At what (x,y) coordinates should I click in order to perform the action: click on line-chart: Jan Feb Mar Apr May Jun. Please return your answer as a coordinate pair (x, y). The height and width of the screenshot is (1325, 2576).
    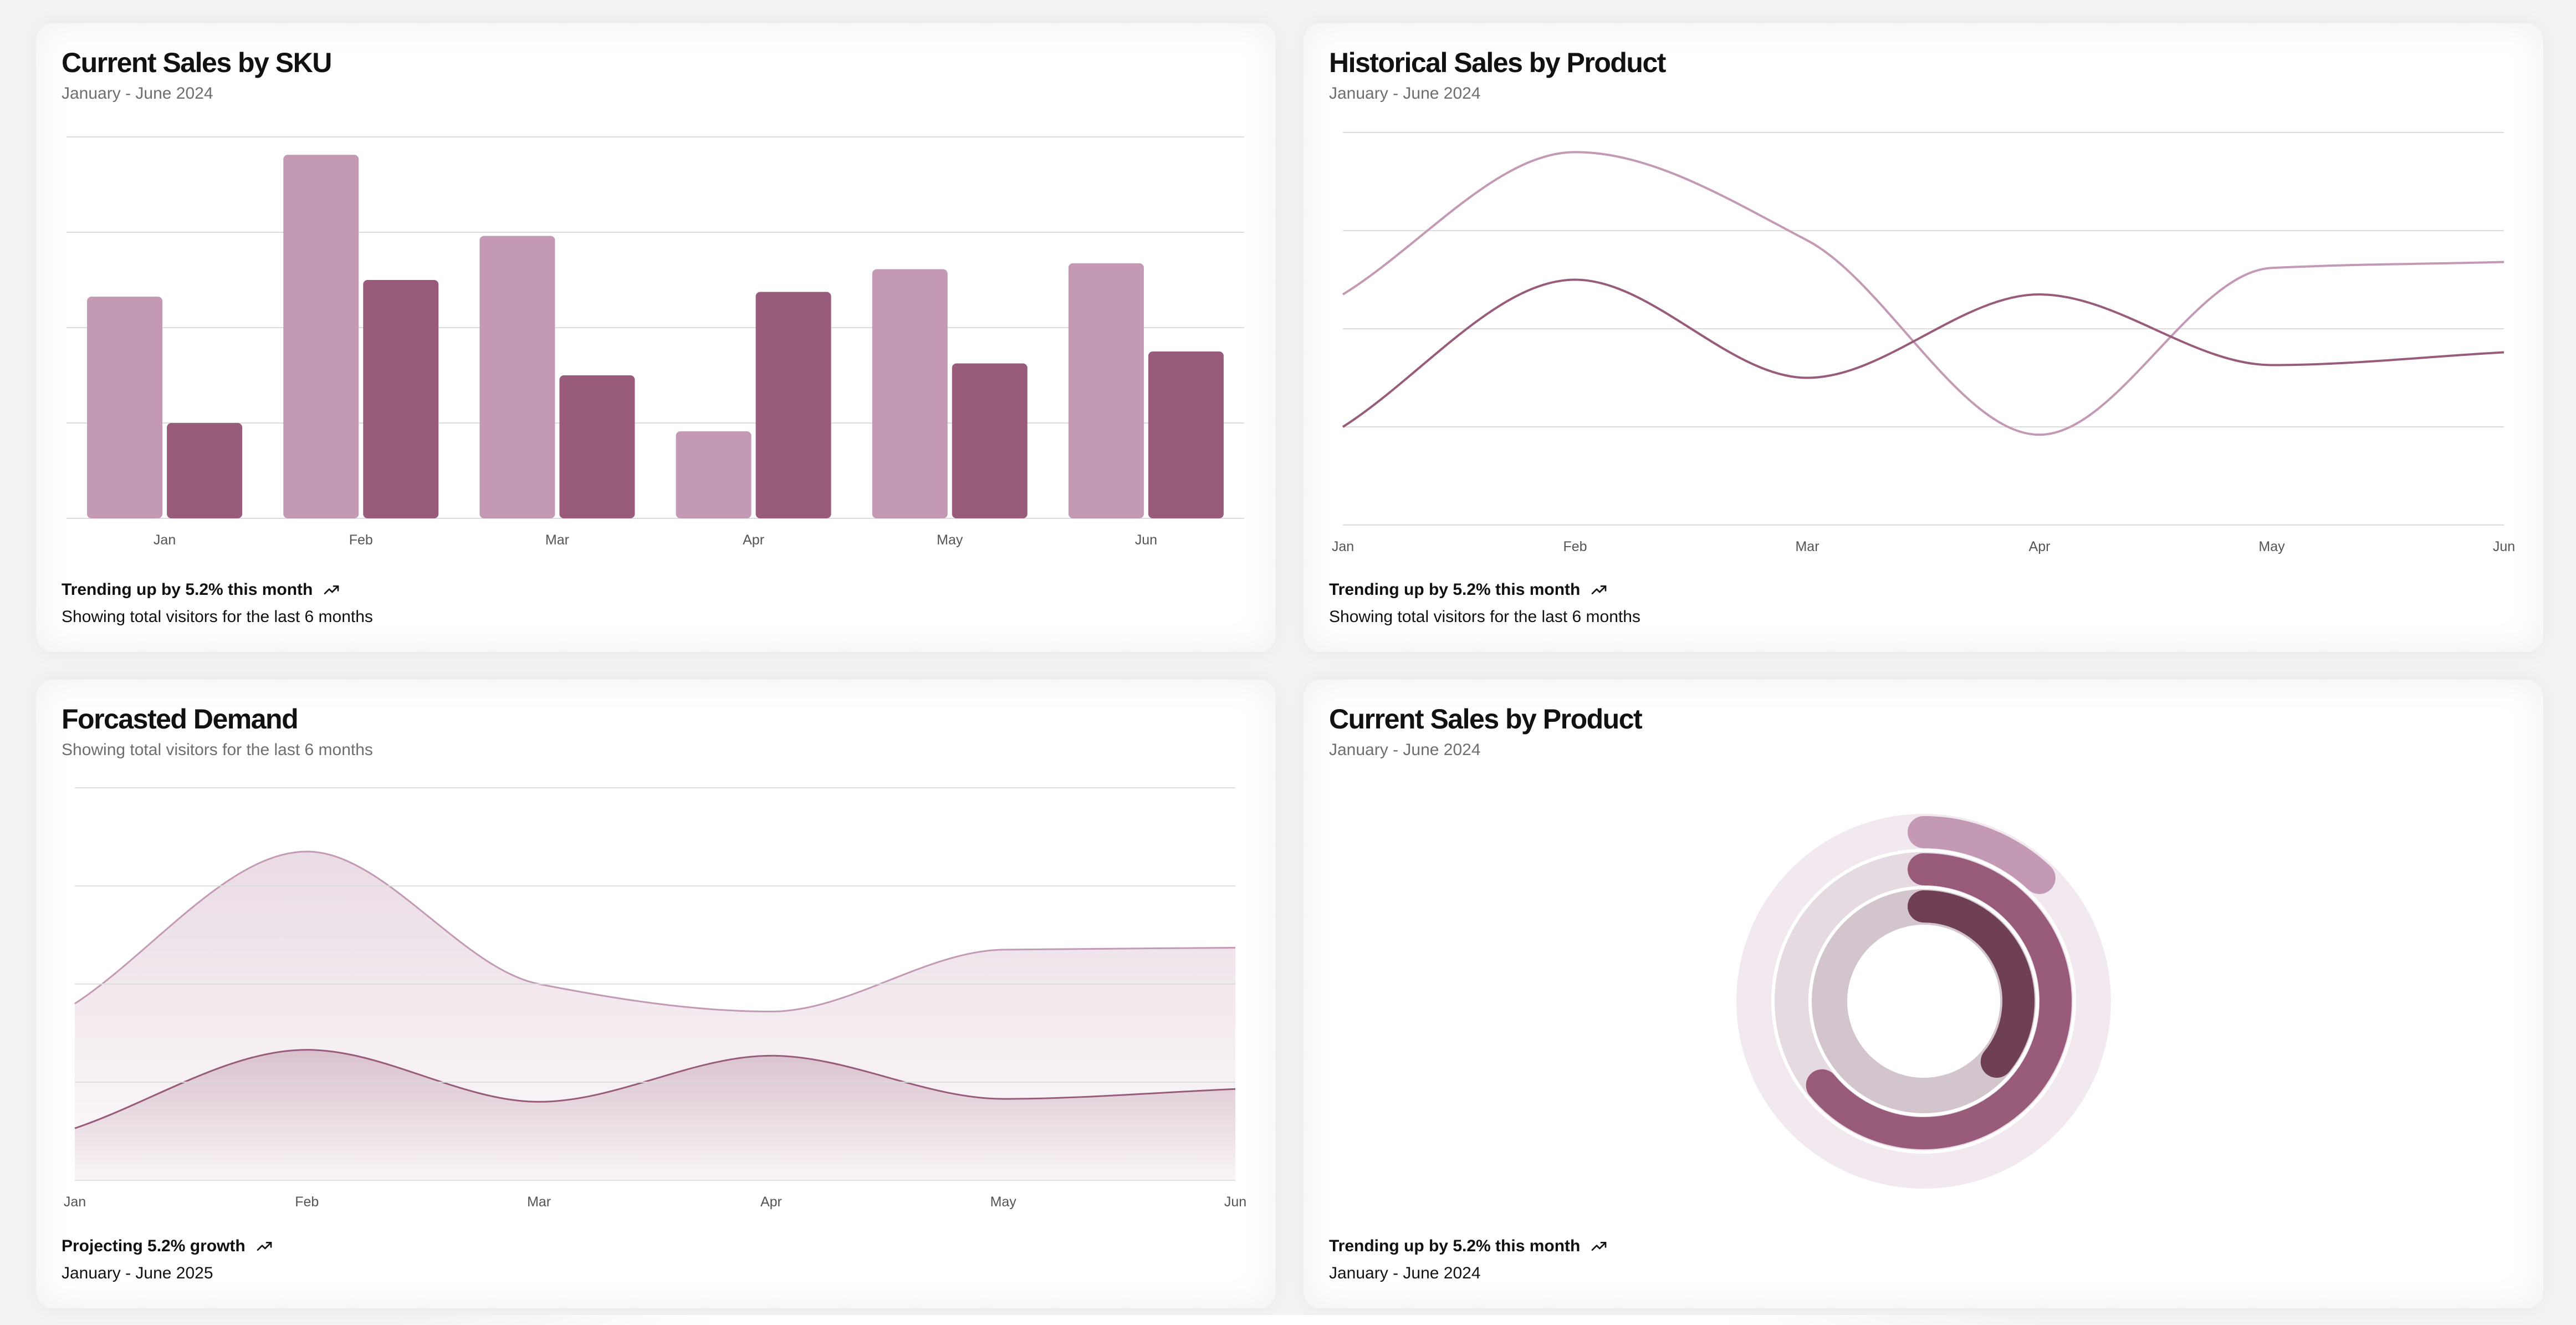
    Looking at the image, I should click on (1923, 343).